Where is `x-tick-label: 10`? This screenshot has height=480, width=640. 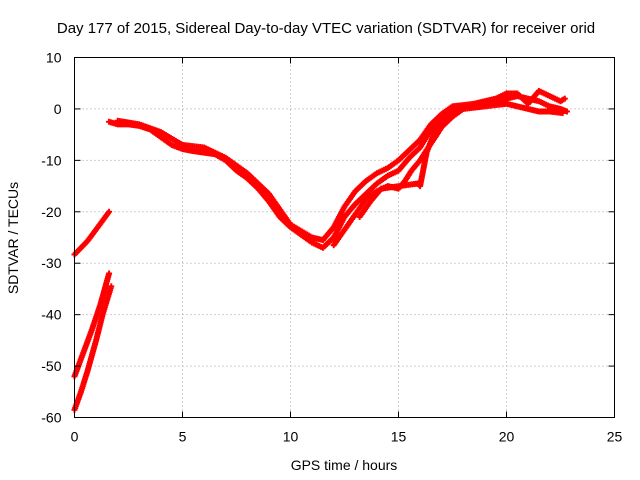 x-tick-label: 10 is located at coordinates (291, 437).